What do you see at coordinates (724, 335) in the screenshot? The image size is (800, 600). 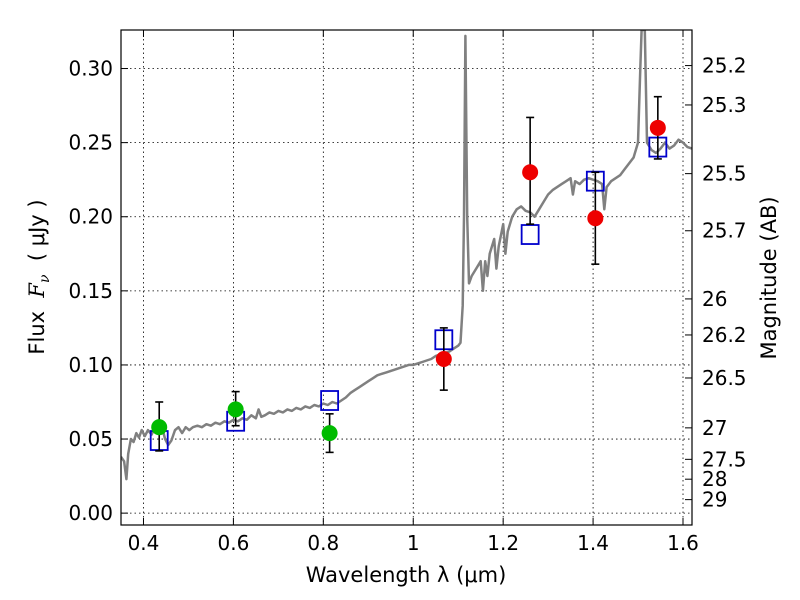 I see `right-tick-label: 26.2` at bounding box center [724, 335].